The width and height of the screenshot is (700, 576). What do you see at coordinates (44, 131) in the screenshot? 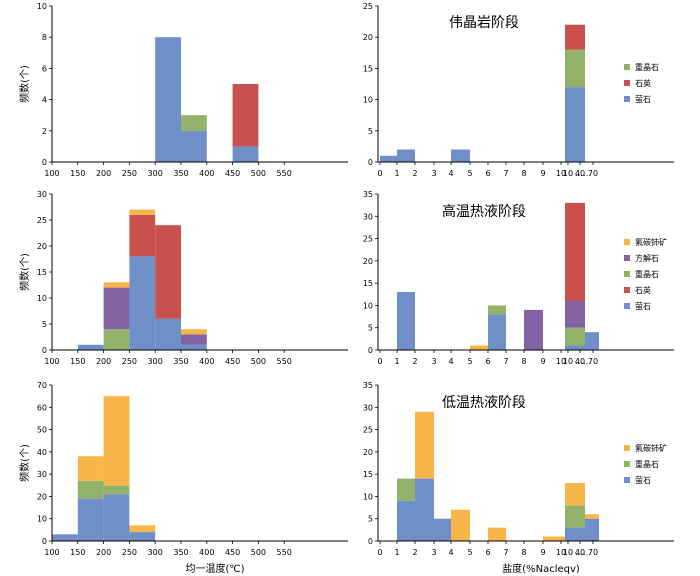
I see `y-tick-label: 2` at bounding box center [44, 131].